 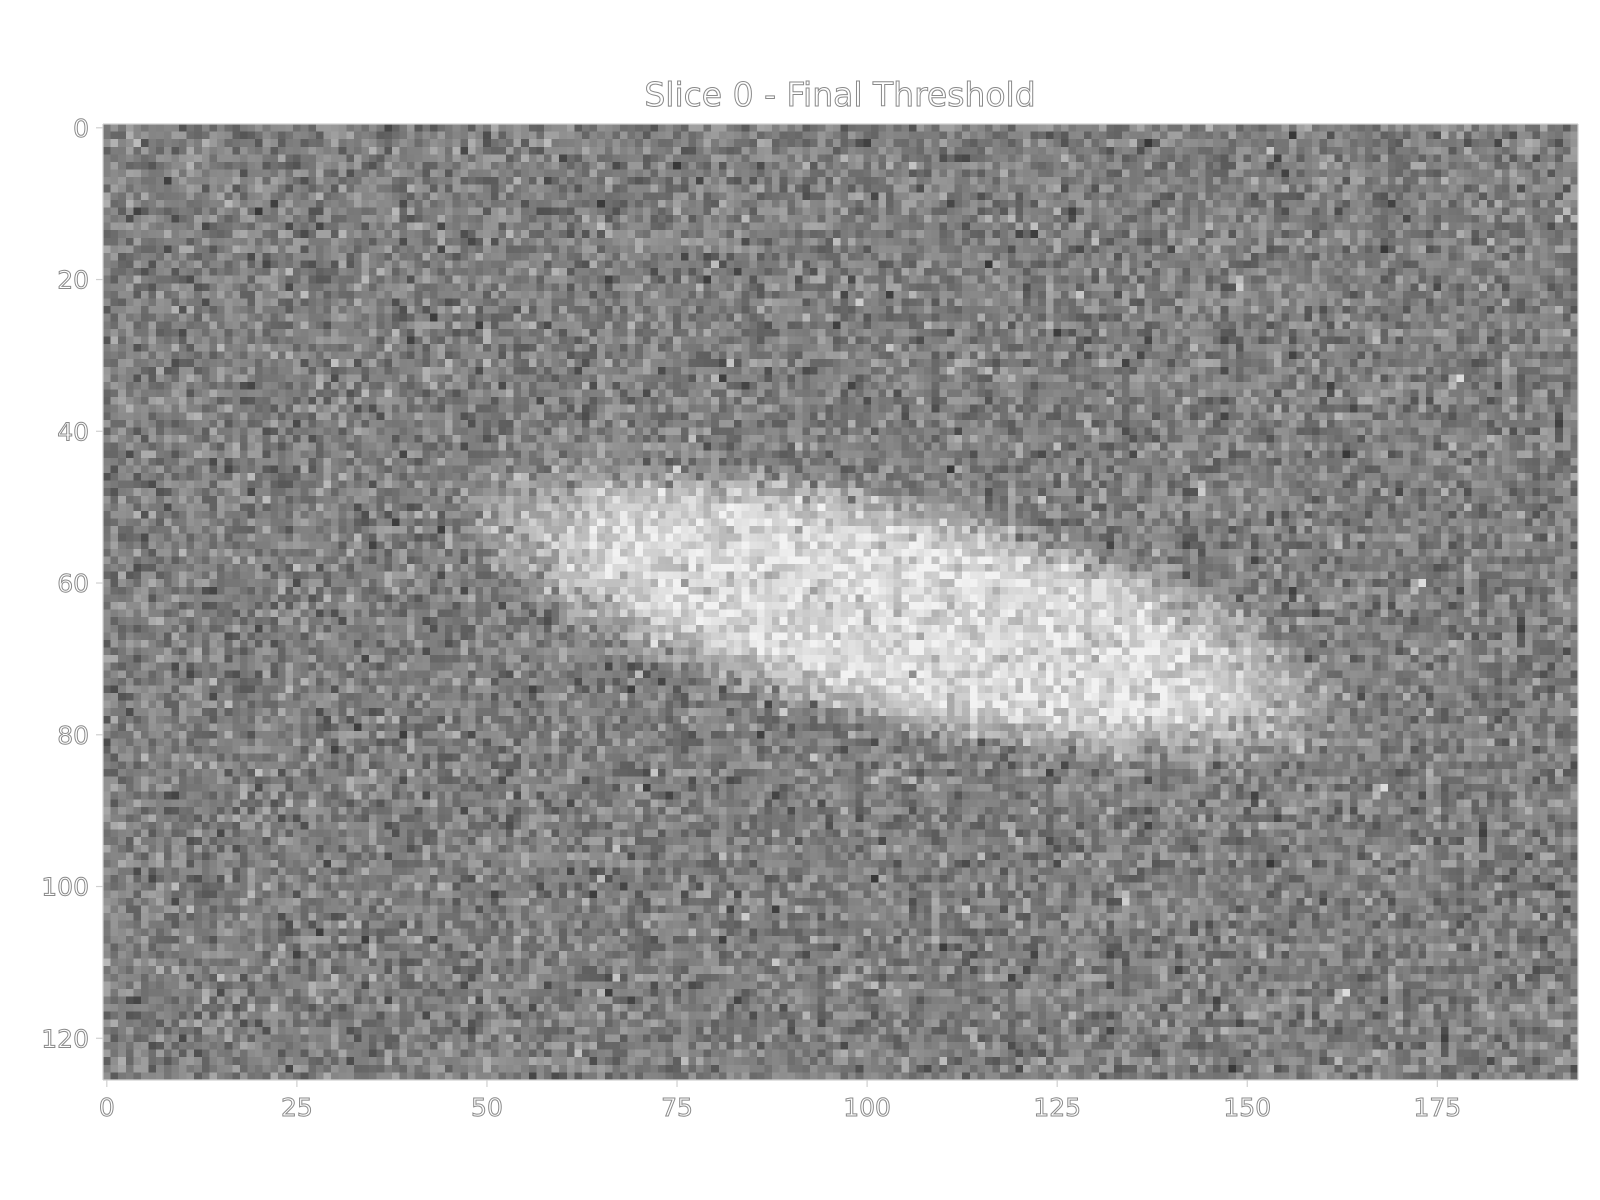 What do you see at coordinates (780, 1101) in the screenshot?
I see `x-axis-ticks: 0 25 50 75 100 125 150 175` at bounding box center [780, 1101].